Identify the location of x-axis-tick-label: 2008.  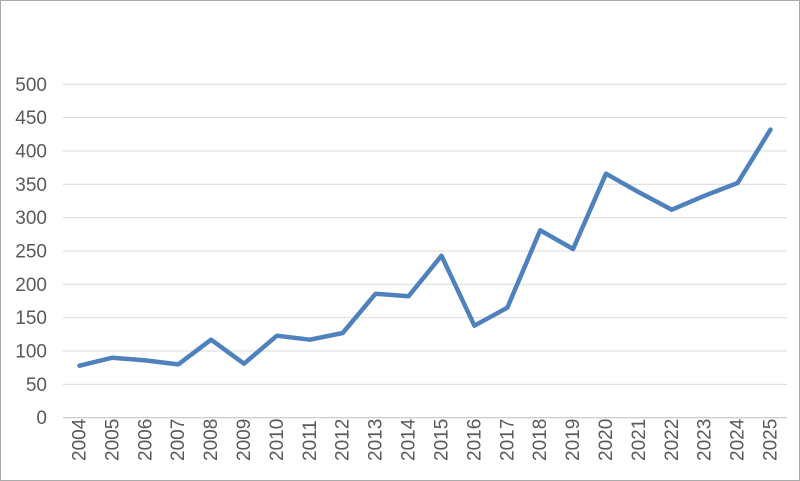
(211, 440).